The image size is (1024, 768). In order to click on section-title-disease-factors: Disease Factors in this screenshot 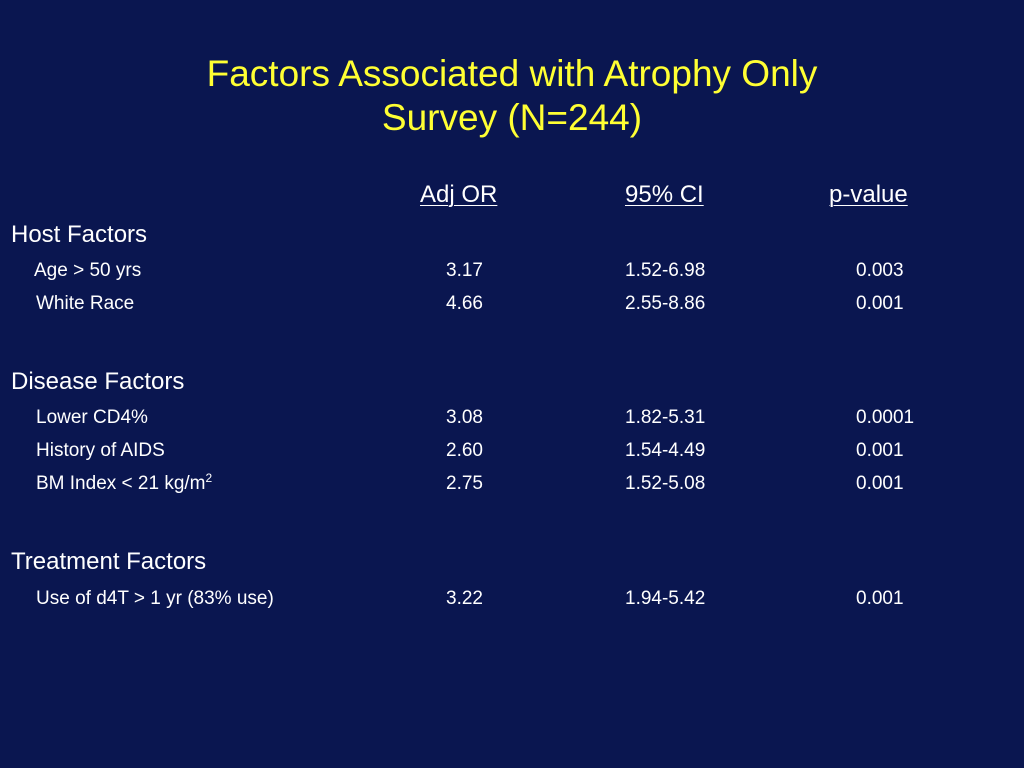, I will do `click(98, 381)`.